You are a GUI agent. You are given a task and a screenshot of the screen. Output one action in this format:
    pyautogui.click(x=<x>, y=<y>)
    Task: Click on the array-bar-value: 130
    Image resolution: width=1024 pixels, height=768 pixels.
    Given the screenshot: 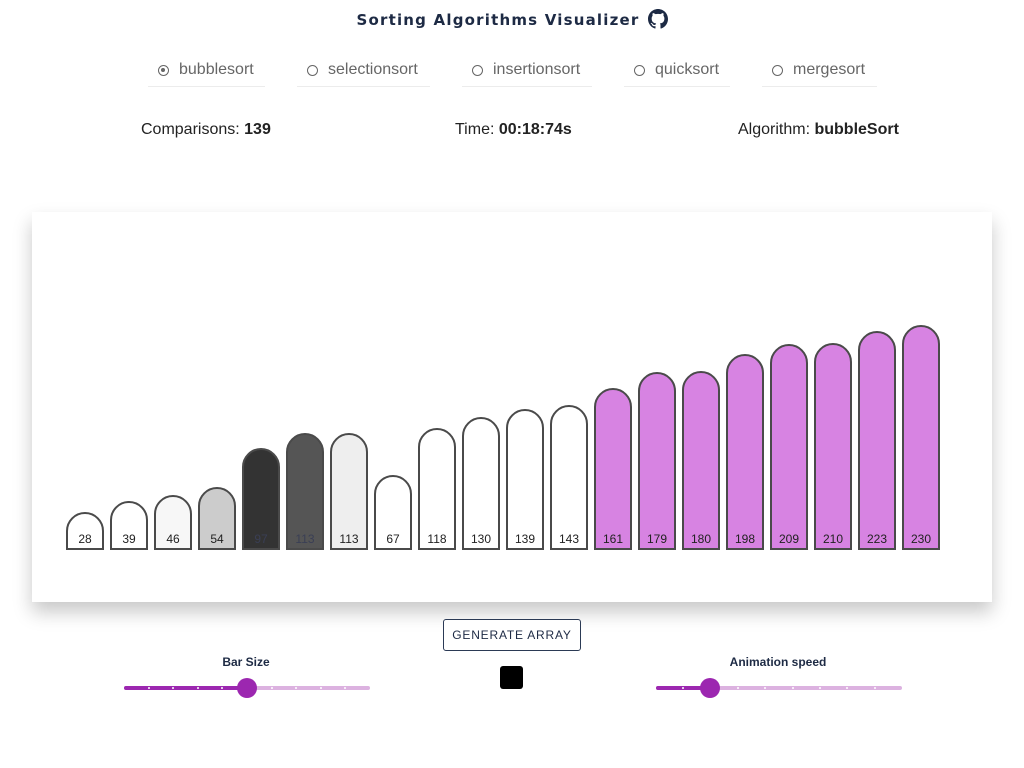 What is the action you would take?
    pyautogui.click(x=481, y=539)
    